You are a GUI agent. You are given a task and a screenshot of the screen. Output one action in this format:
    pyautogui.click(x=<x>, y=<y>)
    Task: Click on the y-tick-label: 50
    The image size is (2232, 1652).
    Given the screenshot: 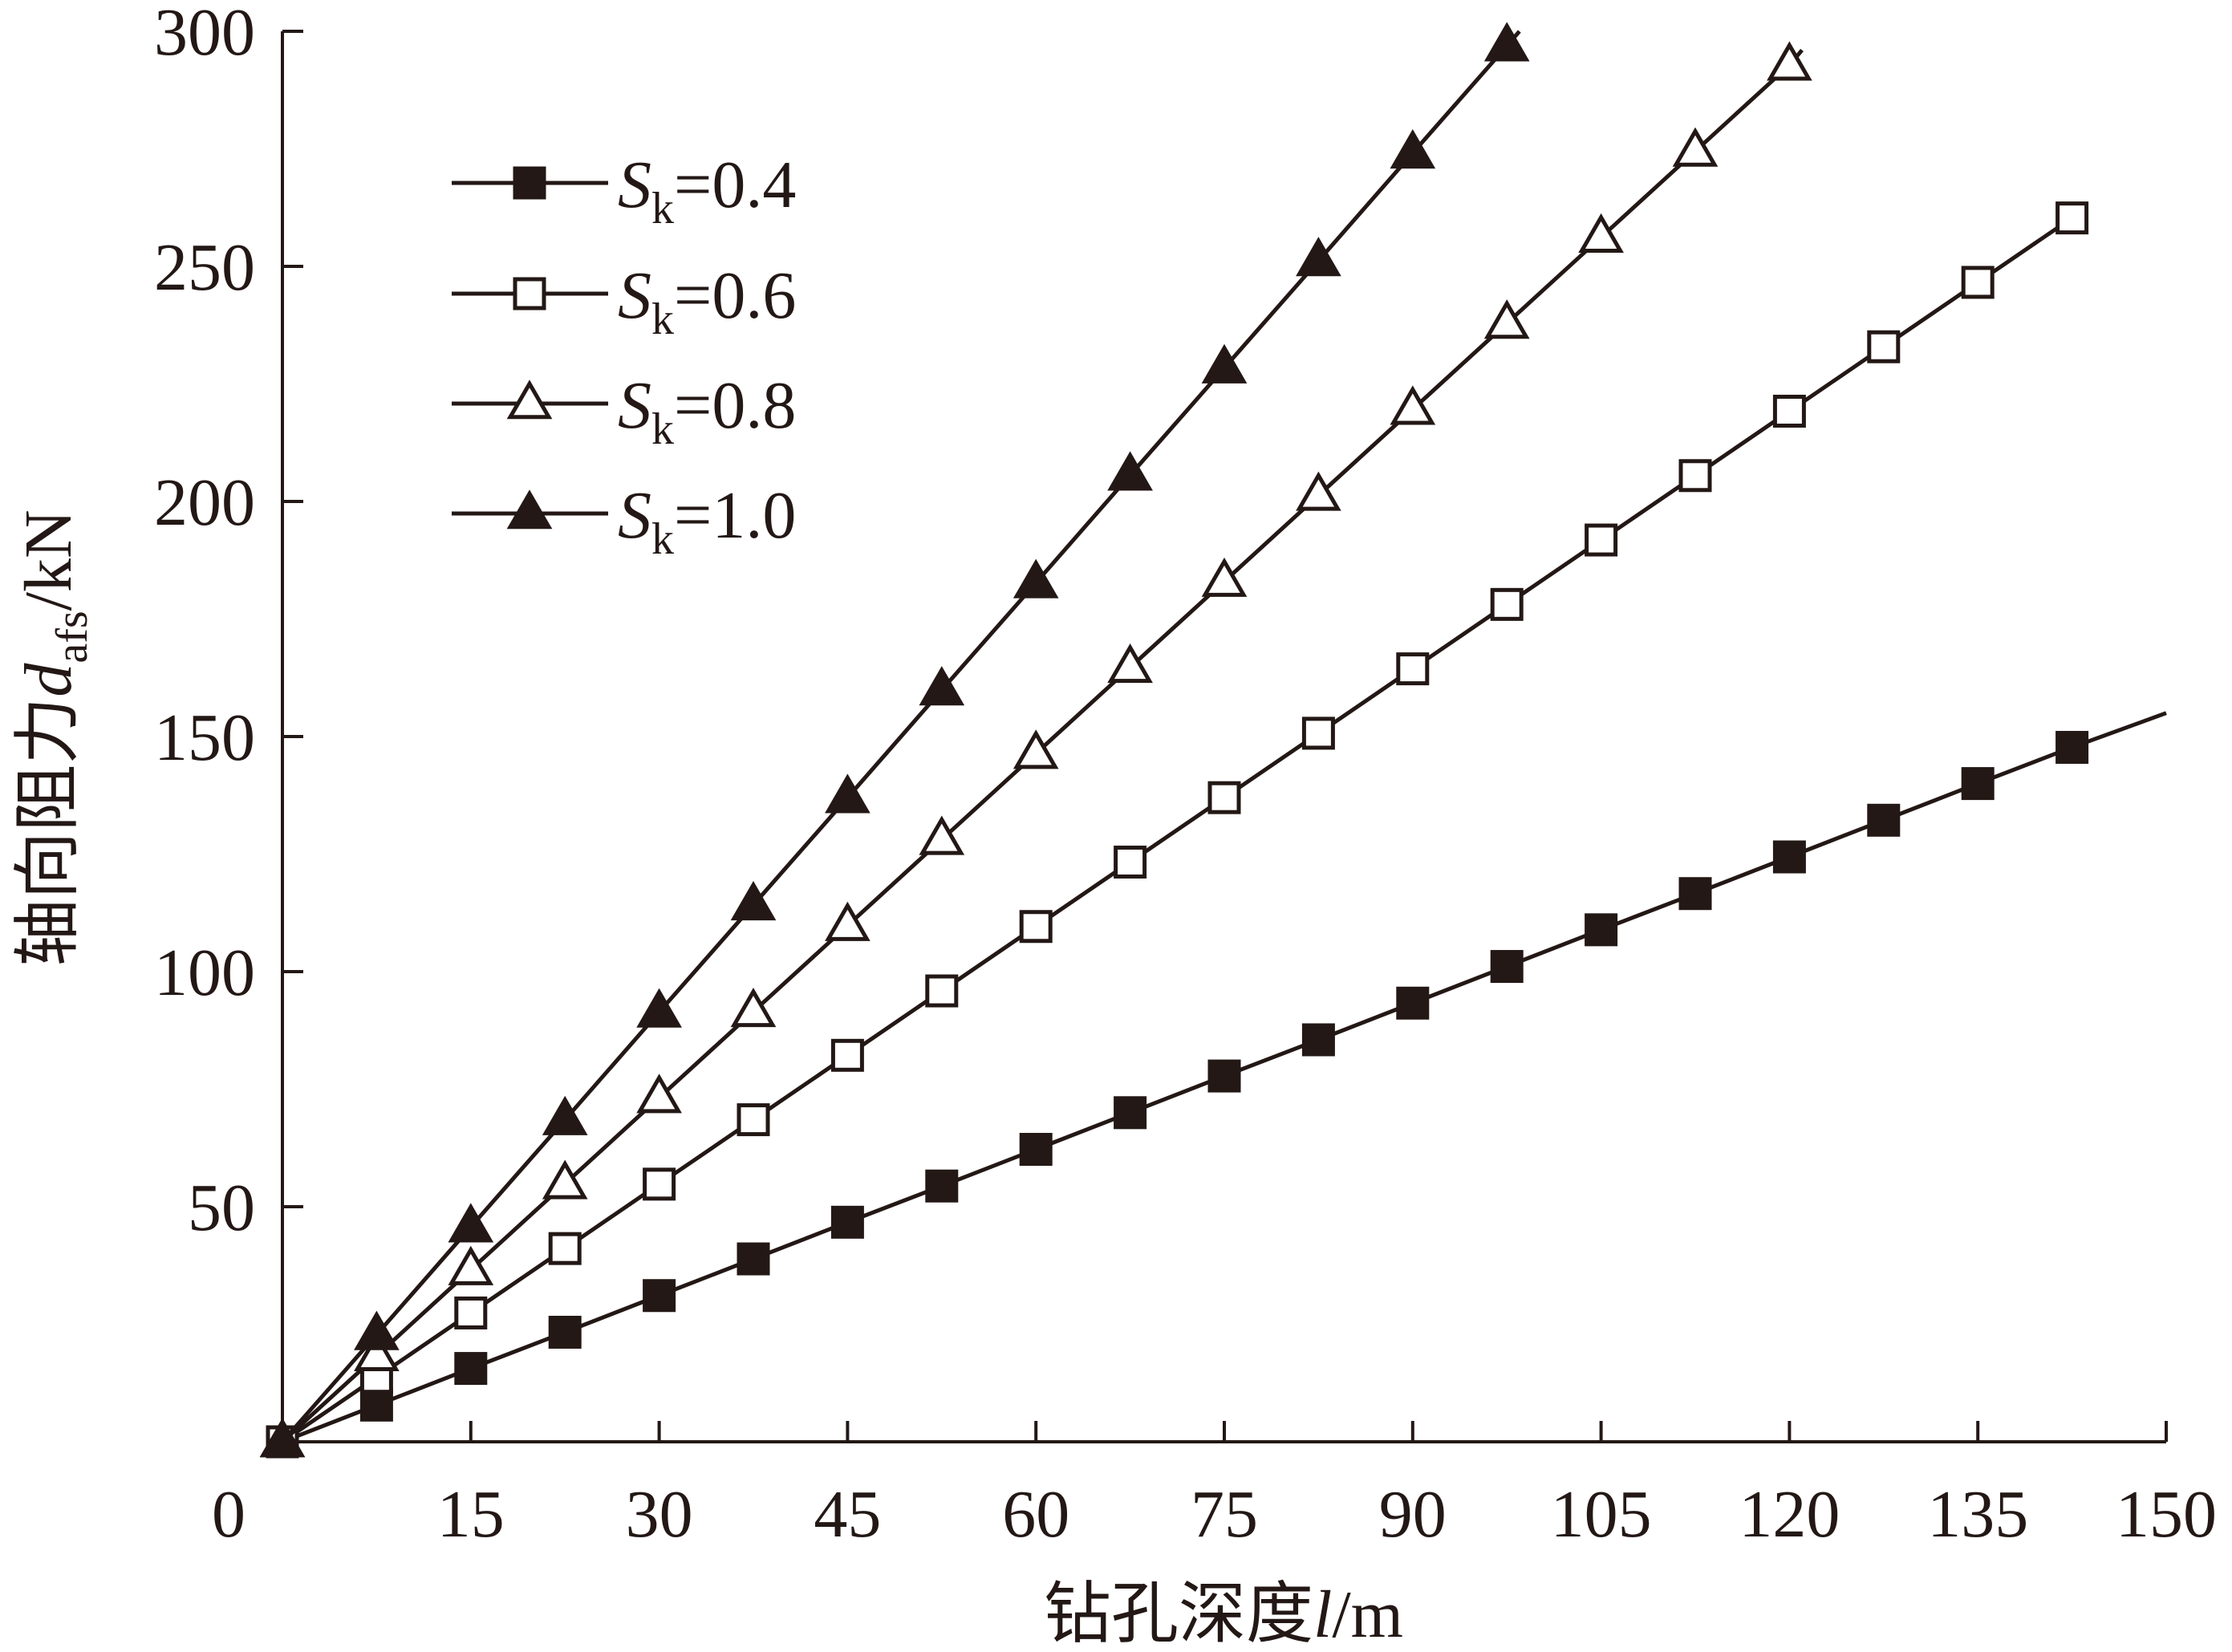 What is the action you would take?
    pyautogui.click(x=222, y=1208)
    